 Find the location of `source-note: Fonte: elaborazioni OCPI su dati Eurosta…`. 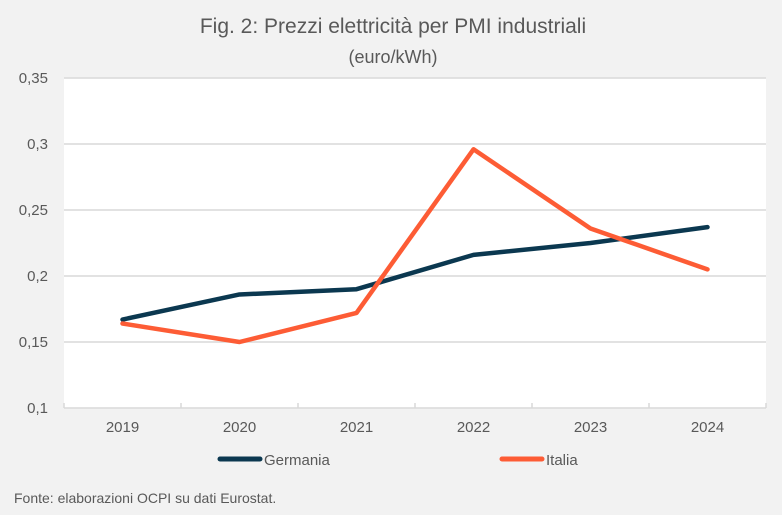

source-note: Fonte: elaborazioni OCPI su dati Eurosta… is located at coordinates (145, 498).